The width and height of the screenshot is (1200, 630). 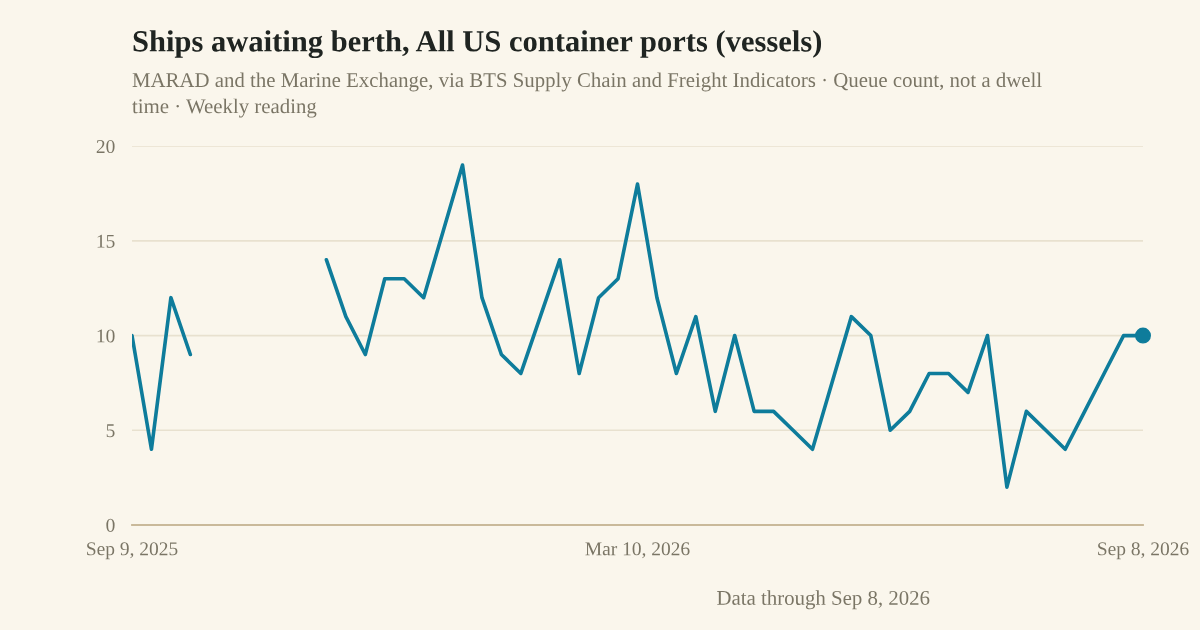 What do you see at coordinates (106, 241) in the screenshot?
I see `y-tick-label: 15` at bounding box center [106, 241].